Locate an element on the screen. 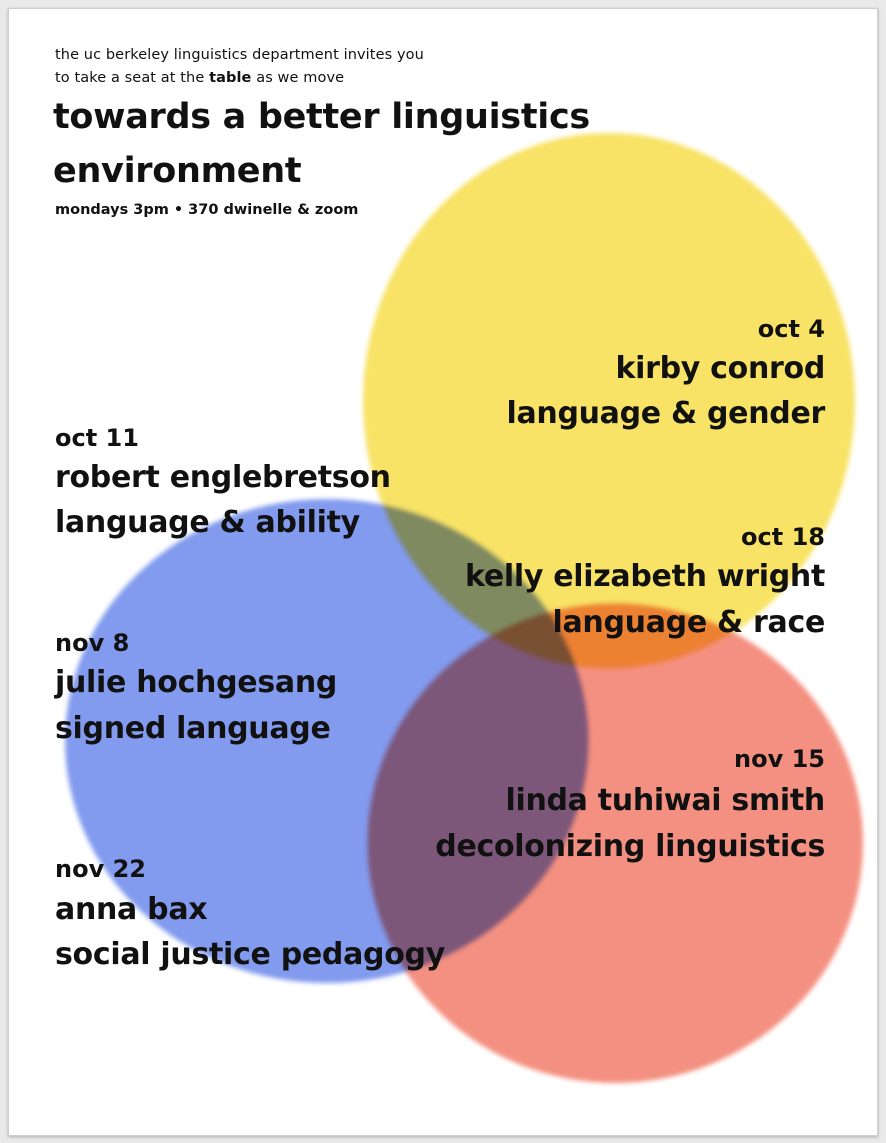 The image size is (886, 1143). session-date: nov 8 is located at coordinates (92, 643).